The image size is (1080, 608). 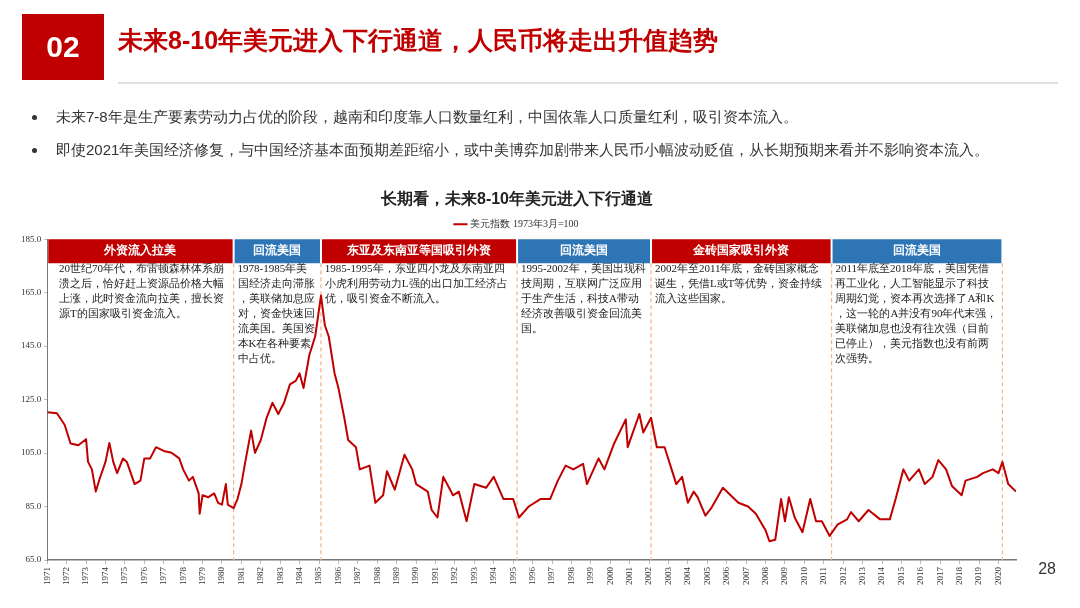 I want to click on annotation: 2011年底至2018年底，美国凭借再工业化，人工智能显示了科技周期幻觉，资本再次选择了A和K，这一轮的A并没有90年代末强，美联储加息也没有往次强（目前已停止），美元指数也没有前两次强势。, so click(x=916, y=312).